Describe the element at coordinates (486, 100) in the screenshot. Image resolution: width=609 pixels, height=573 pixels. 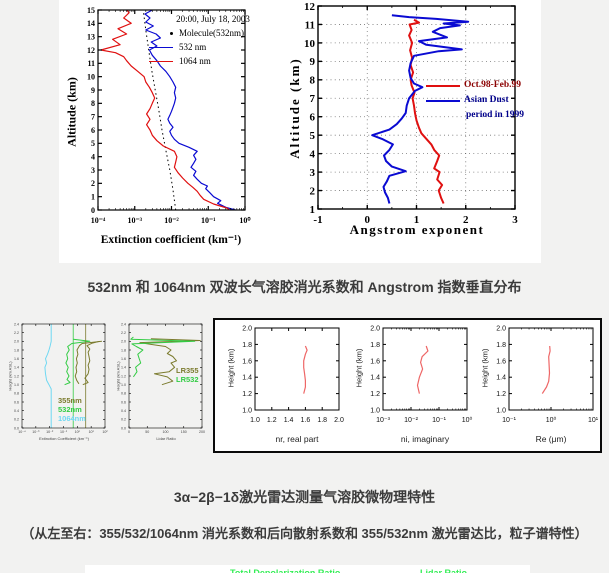
I see `legend-asiandust-label: Asian Dust` at that location.